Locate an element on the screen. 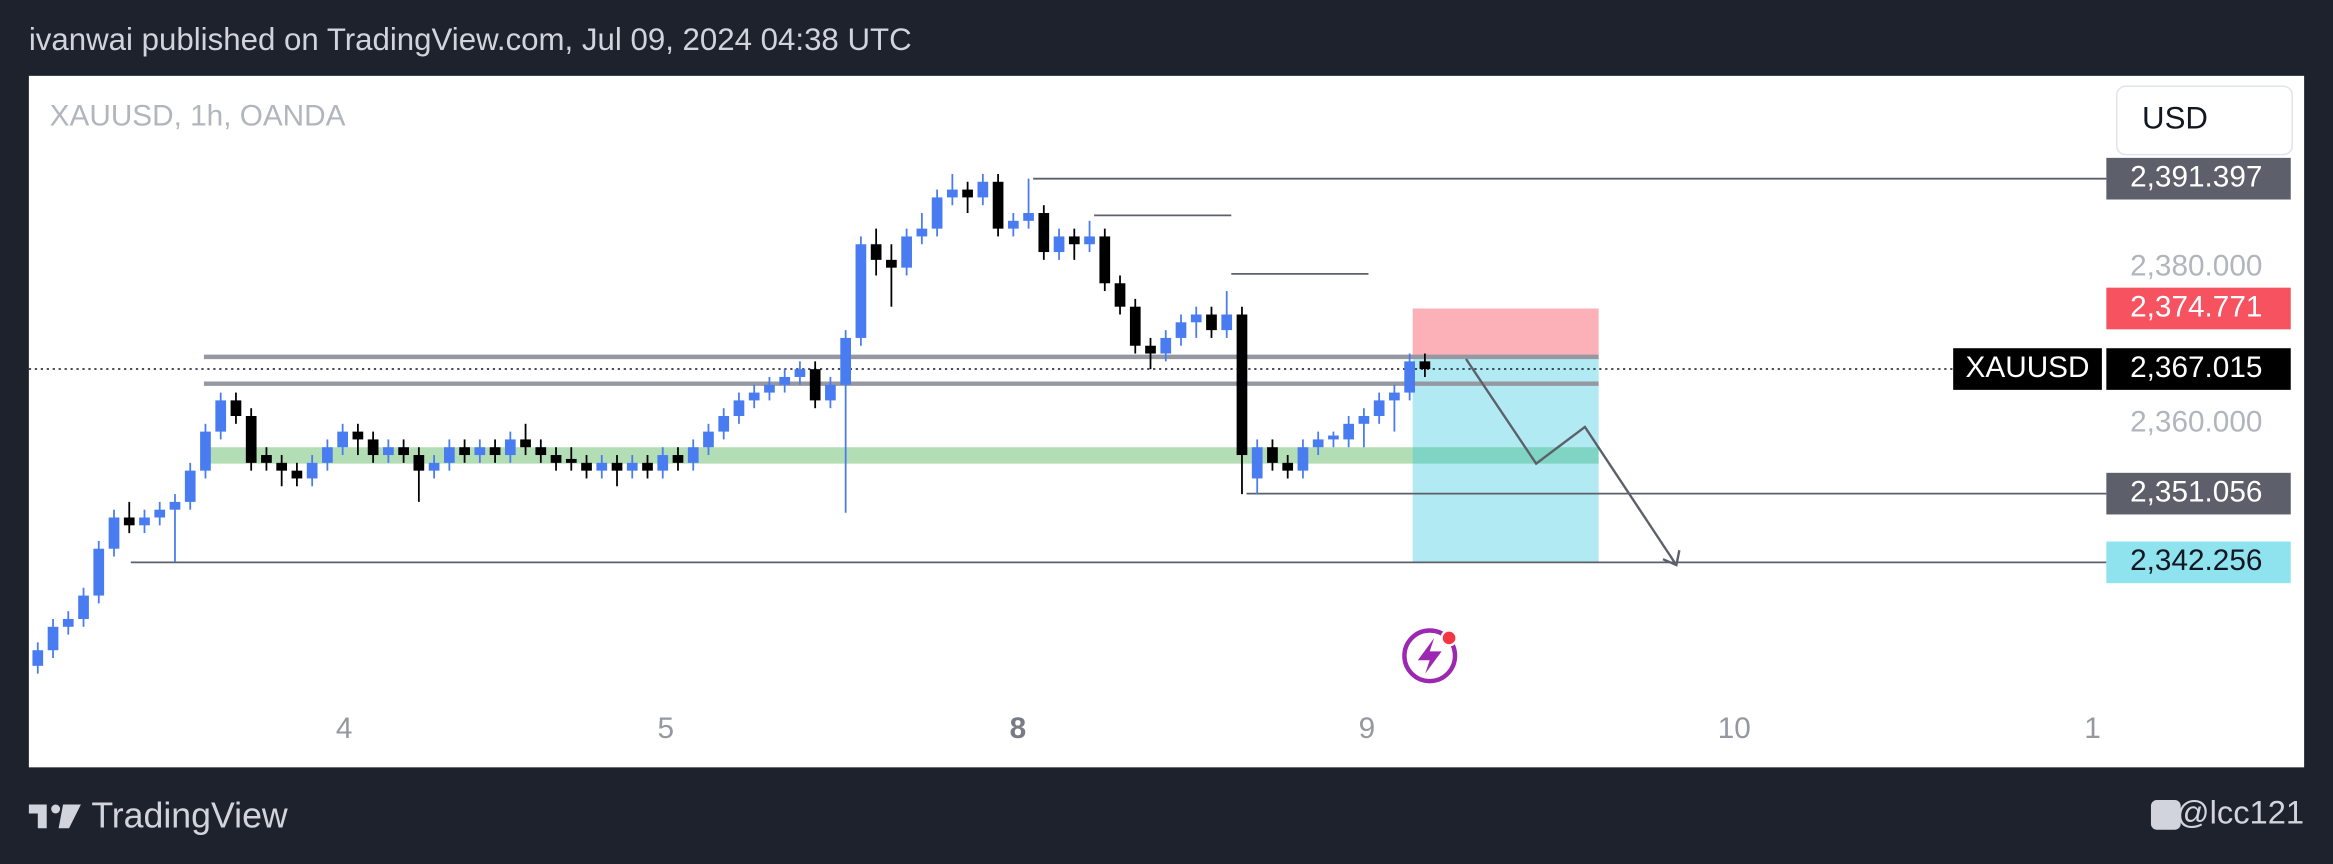  projection-path is located at coordinates (1571, 462).